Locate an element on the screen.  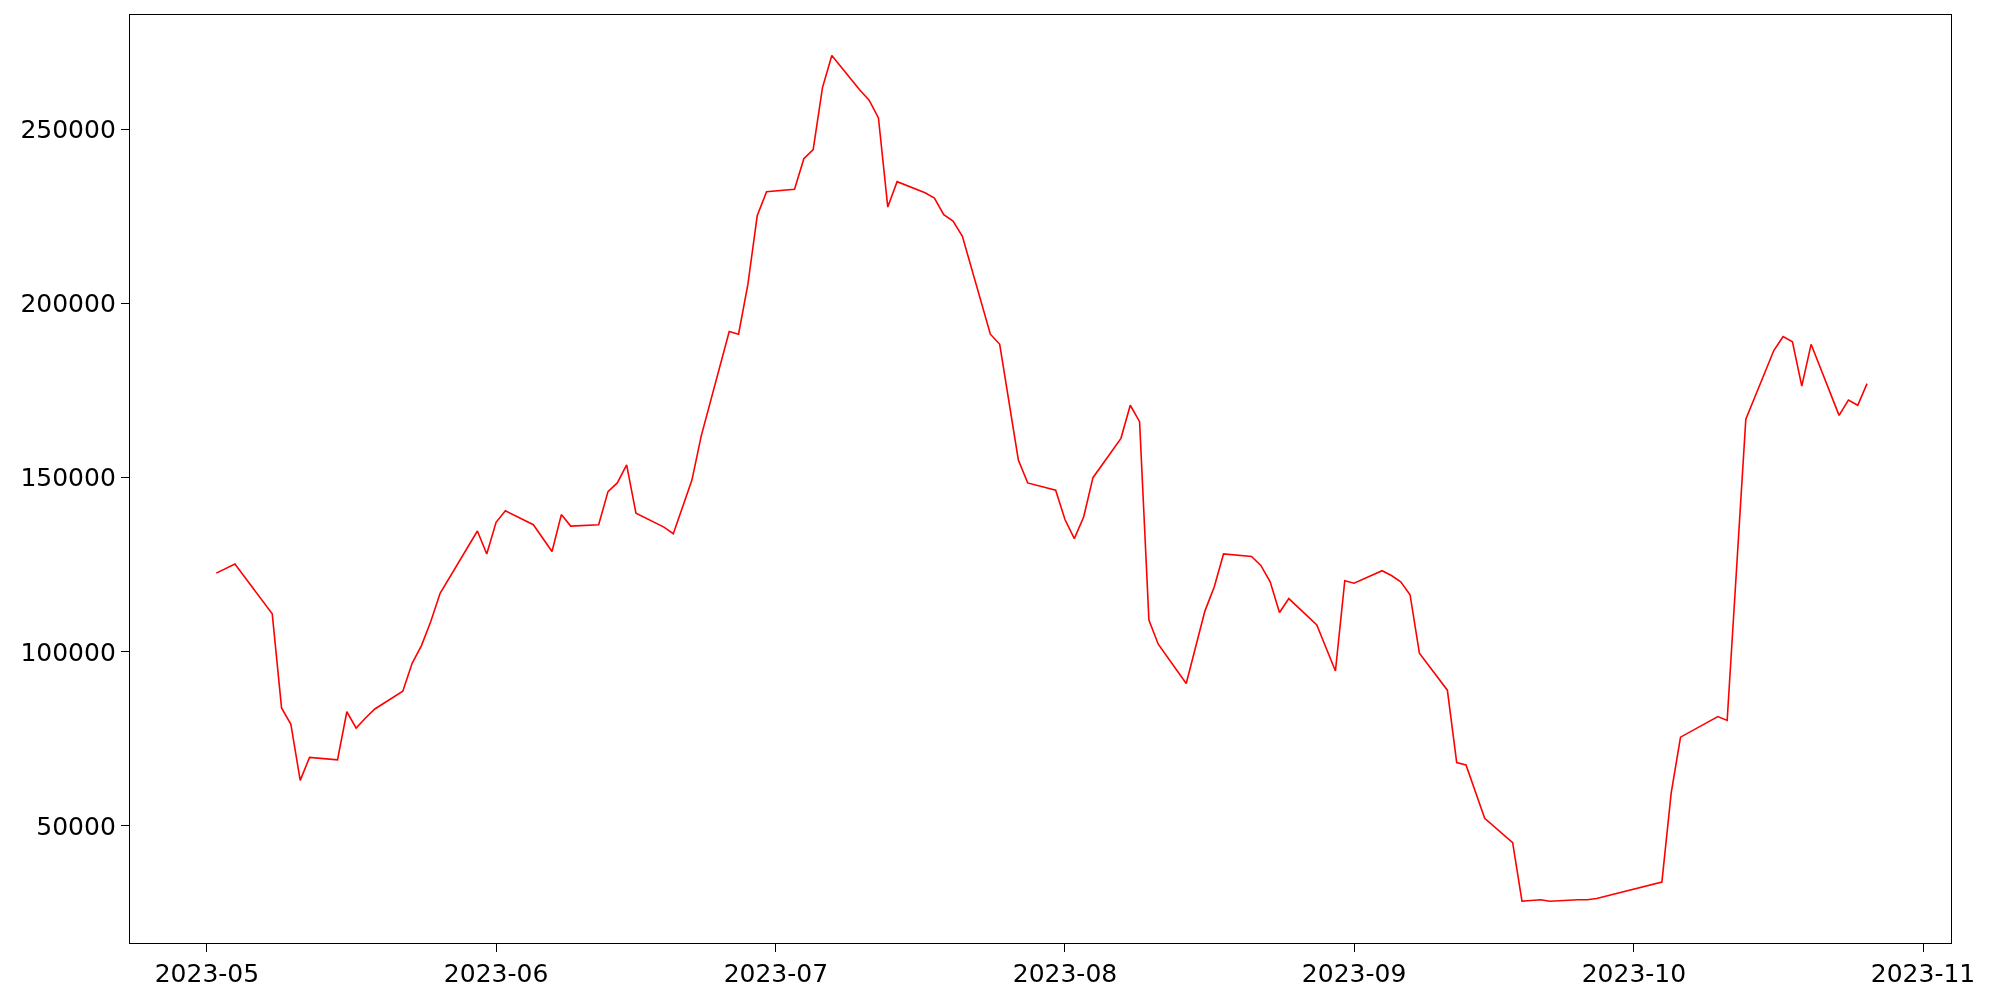
x-tick-label: 2023-06 is located at coordinates (496, 974).